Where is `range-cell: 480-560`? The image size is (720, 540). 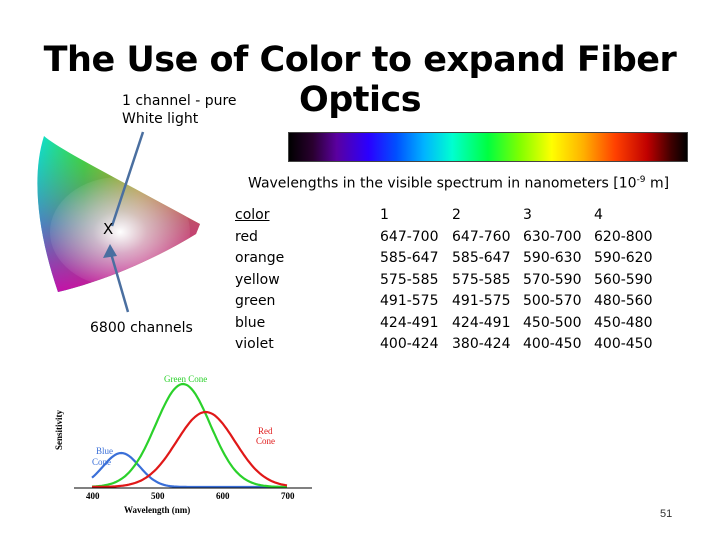 range-cell: 480-560 is located at coordinates (623, 301).